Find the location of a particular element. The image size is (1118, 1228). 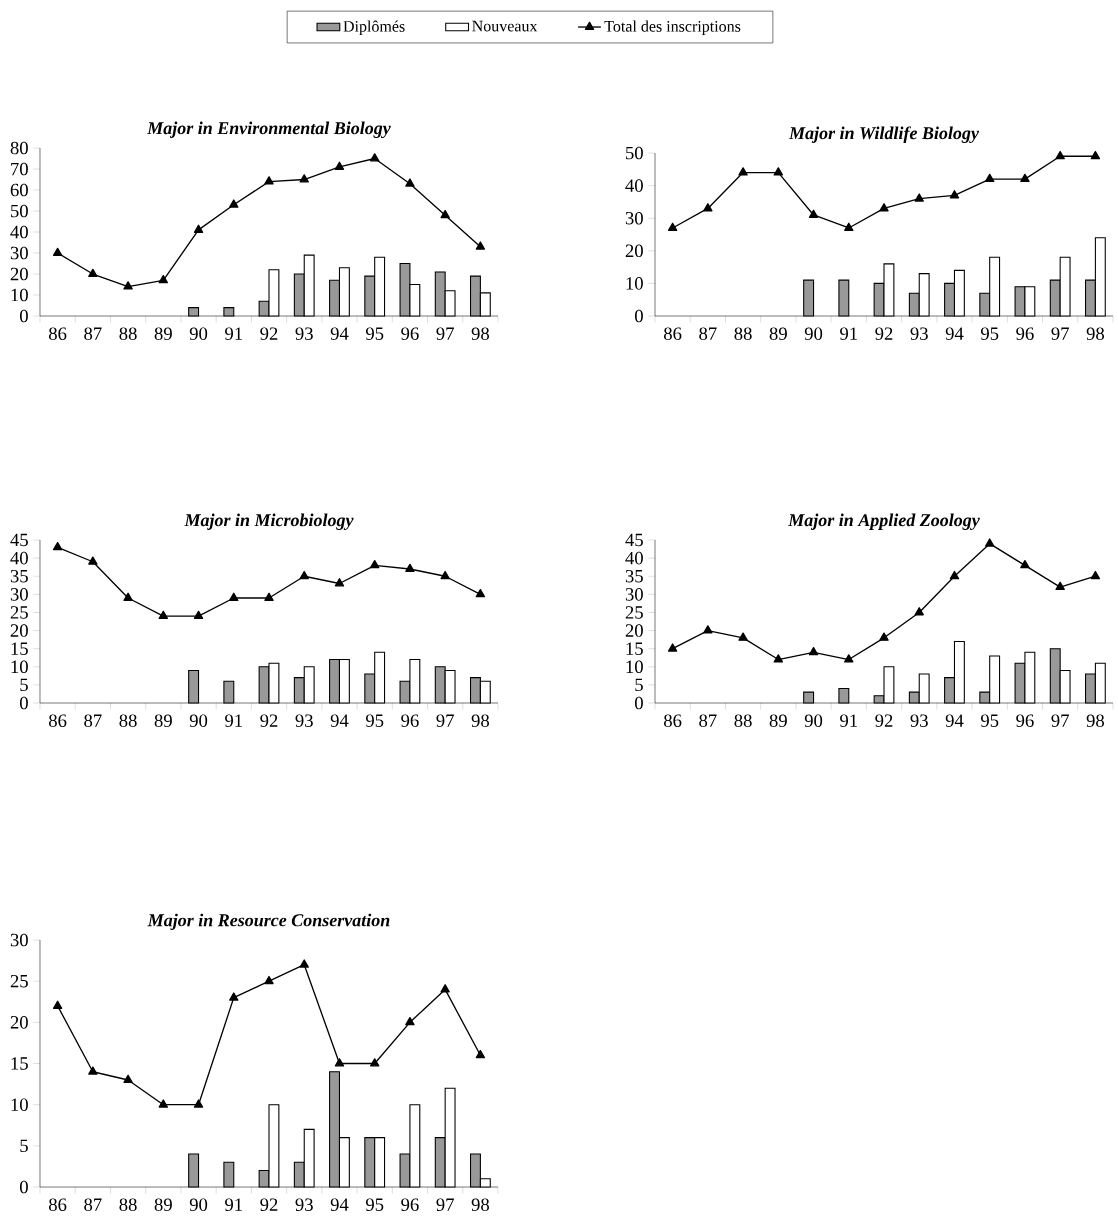

chart-title: Major in Microbiology is located at coordinates (269, 521).